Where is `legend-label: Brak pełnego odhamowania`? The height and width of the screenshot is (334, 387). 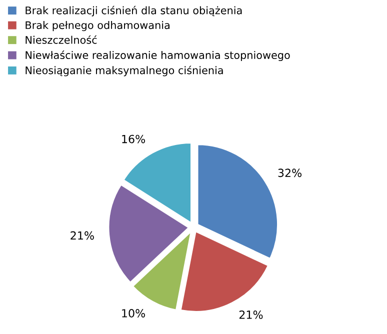 legend-label: Brak pełnego odhamowania is located at coordinates (98, 26).